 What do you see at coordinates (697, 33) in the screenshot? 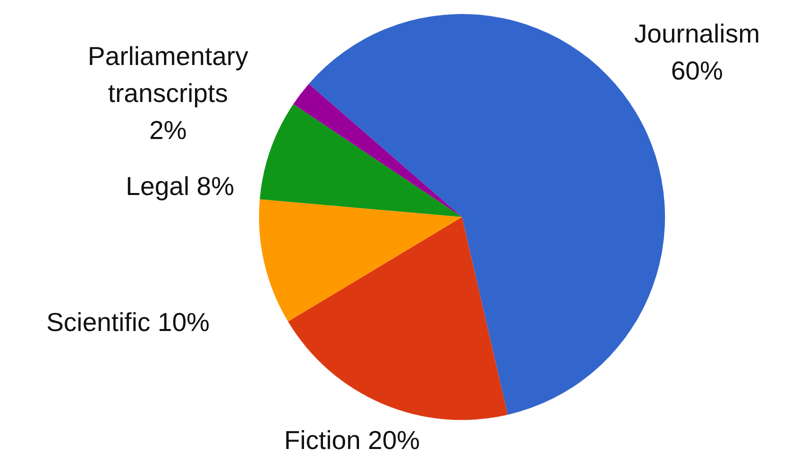
I see `slice-label: Journalism` at bounding box center [697, 33].